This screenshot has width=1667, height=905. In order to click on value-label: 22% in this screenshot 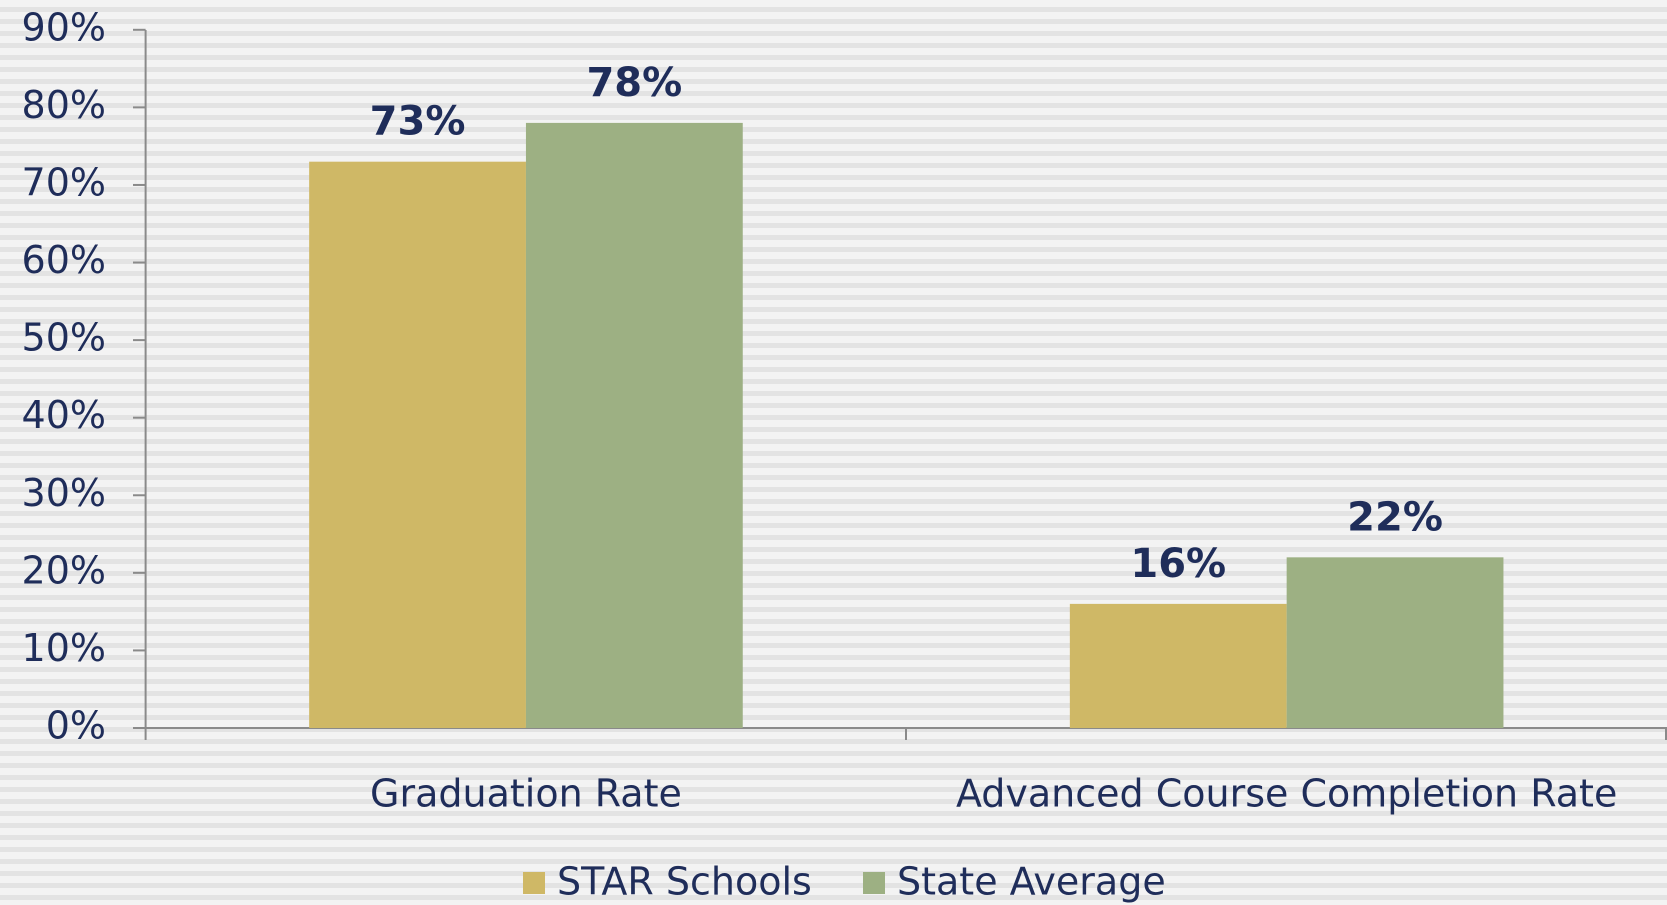, I will do `click(1395, 517)`.